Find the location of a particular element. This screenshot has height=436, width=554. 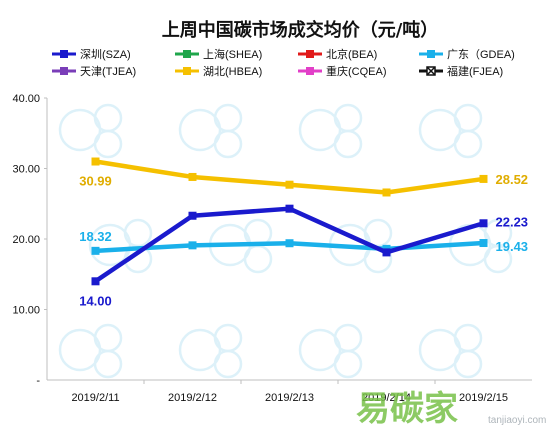

legend-item: 天津(TJEA) is located at coordinates (94, 71).